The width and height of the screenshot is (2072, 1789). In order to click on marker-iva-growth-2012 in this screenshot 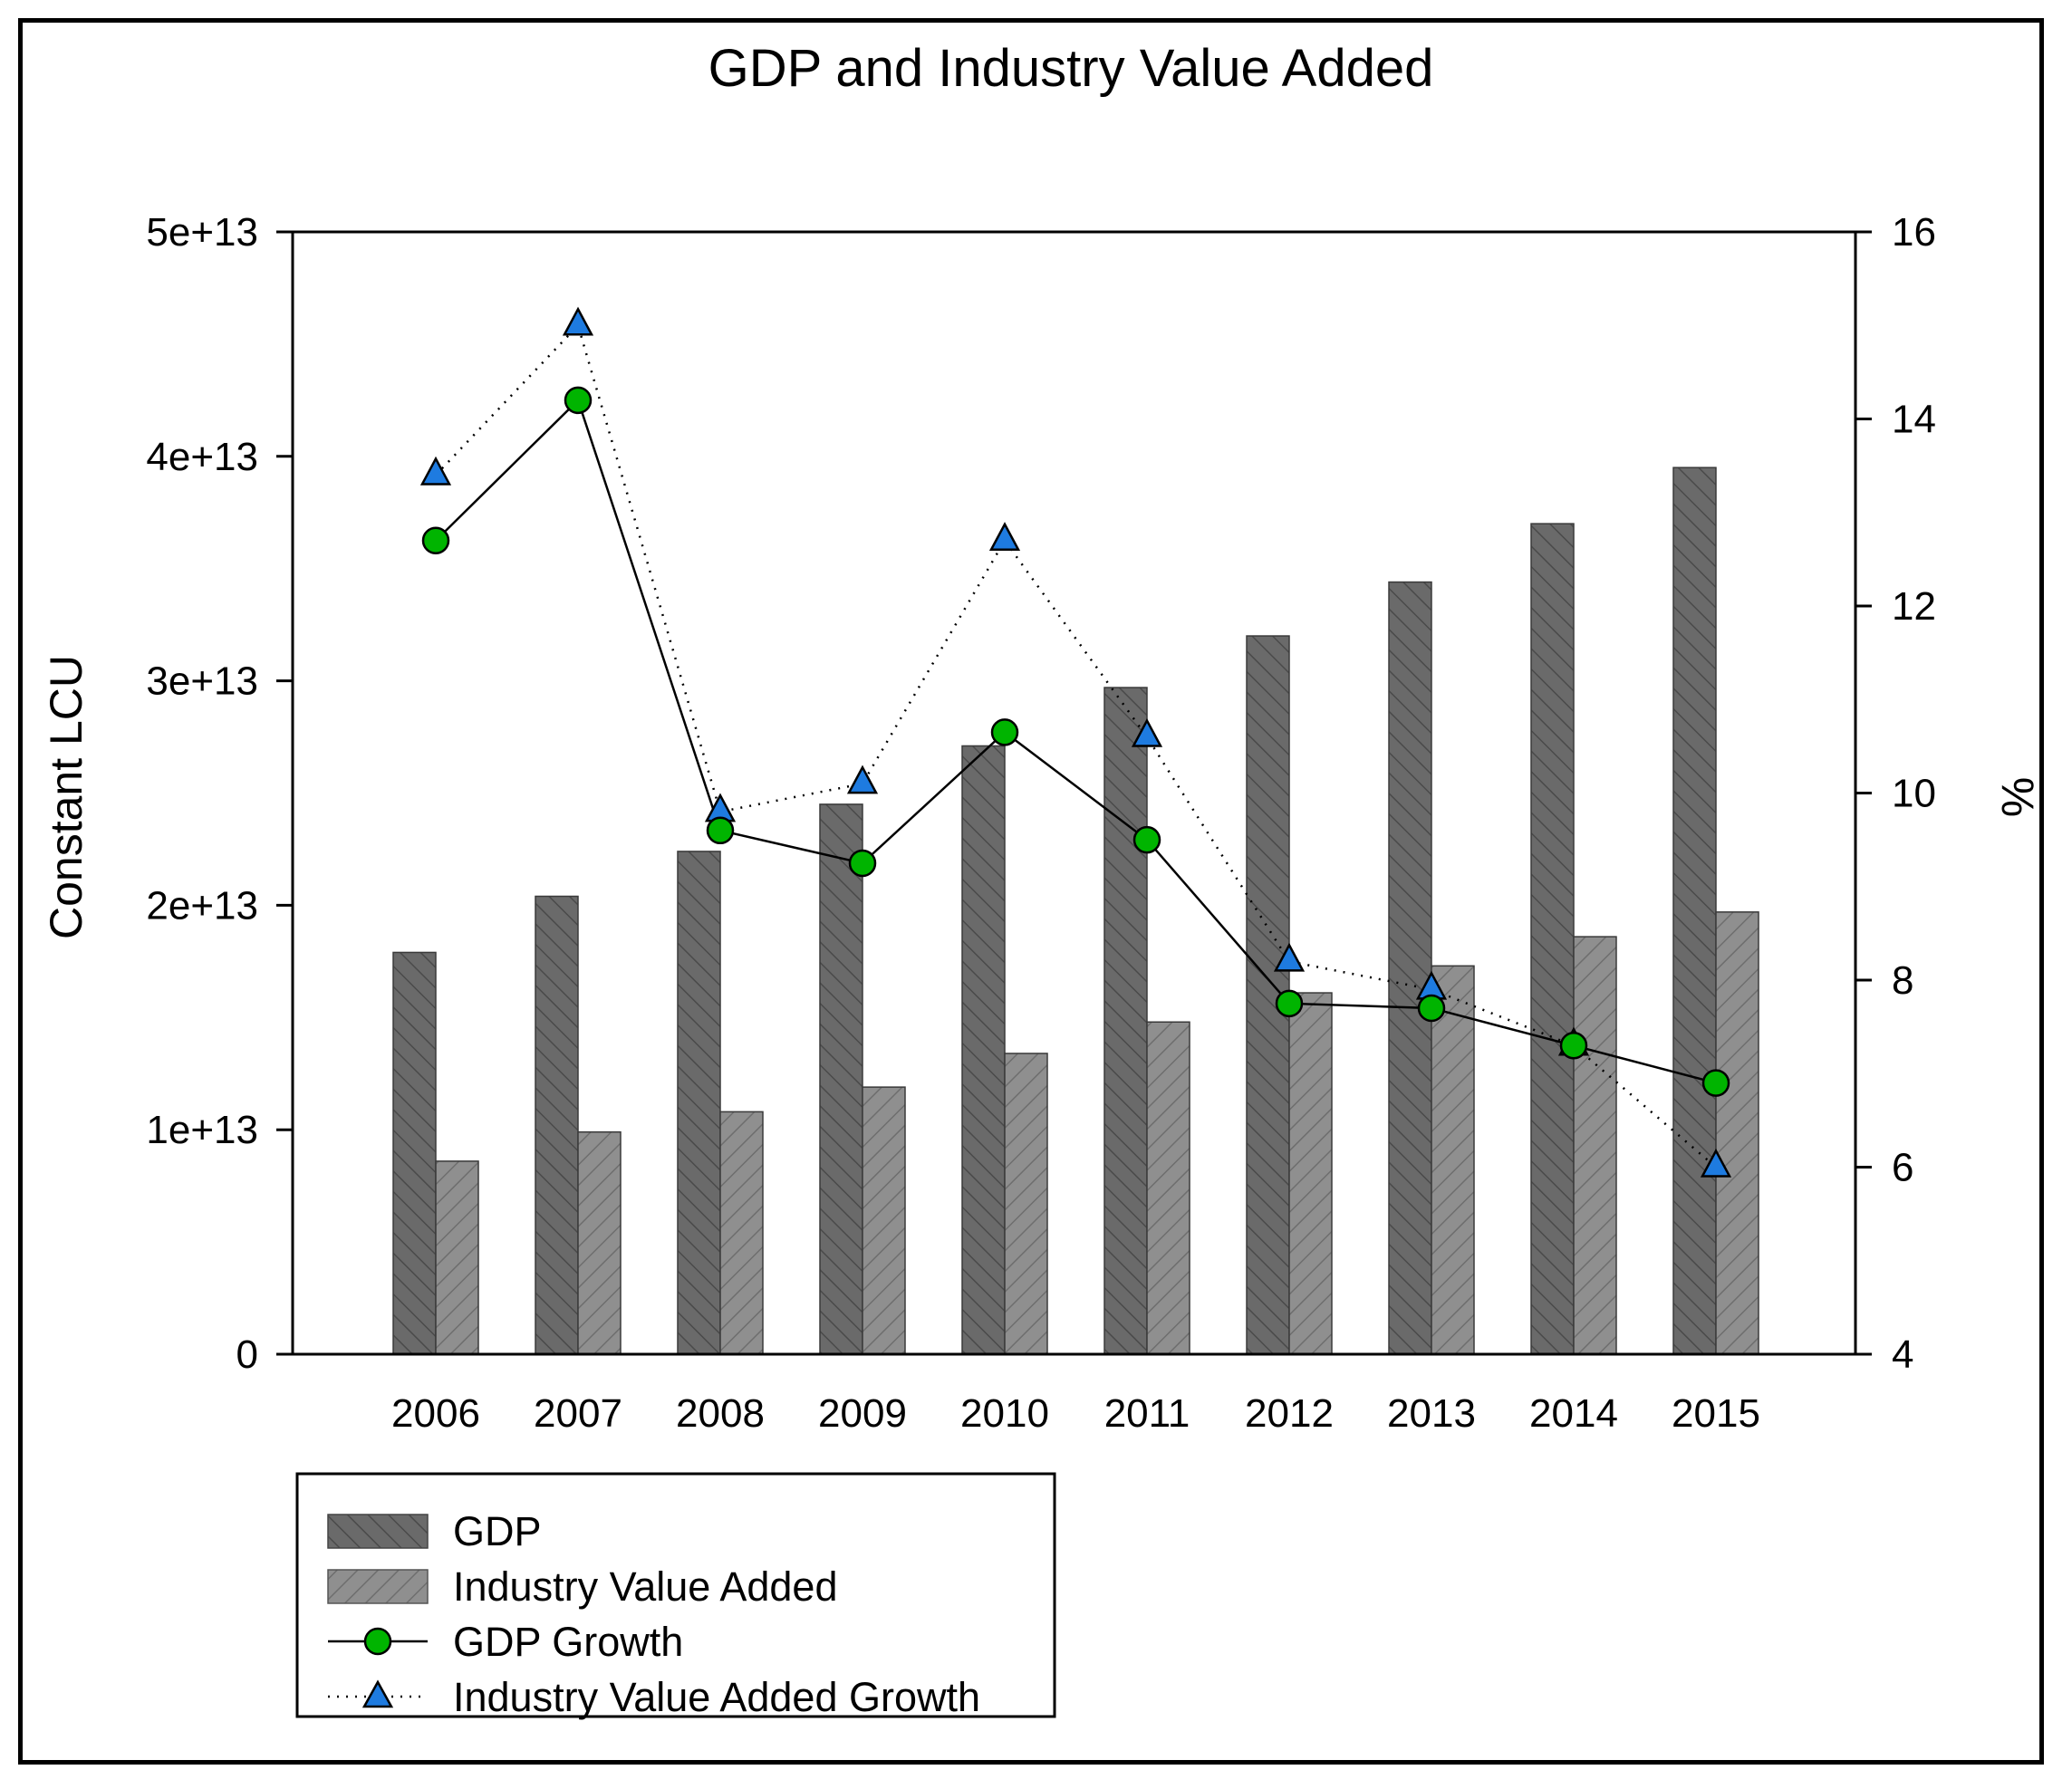, I will do `click(1289, 957)`.